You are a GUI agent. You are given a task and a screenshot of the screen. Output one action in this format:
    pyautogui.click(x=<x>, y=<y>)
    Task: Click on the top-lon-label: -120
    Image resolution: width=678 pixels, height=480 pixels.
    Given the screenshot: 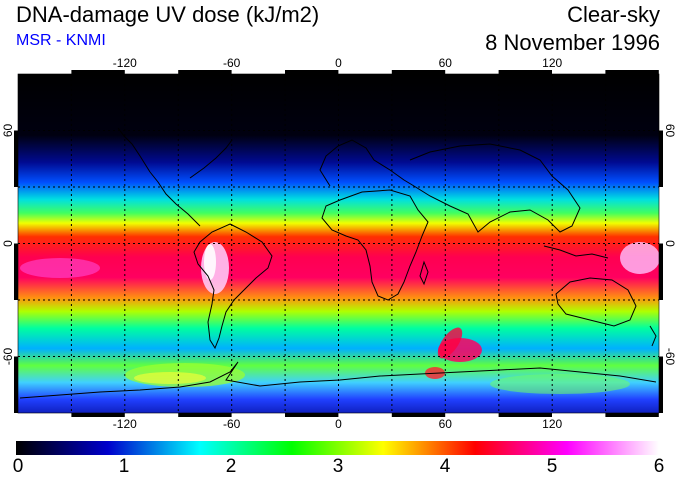 What is the action you would take?
    pyautogui.click(x=125, y=63)
    